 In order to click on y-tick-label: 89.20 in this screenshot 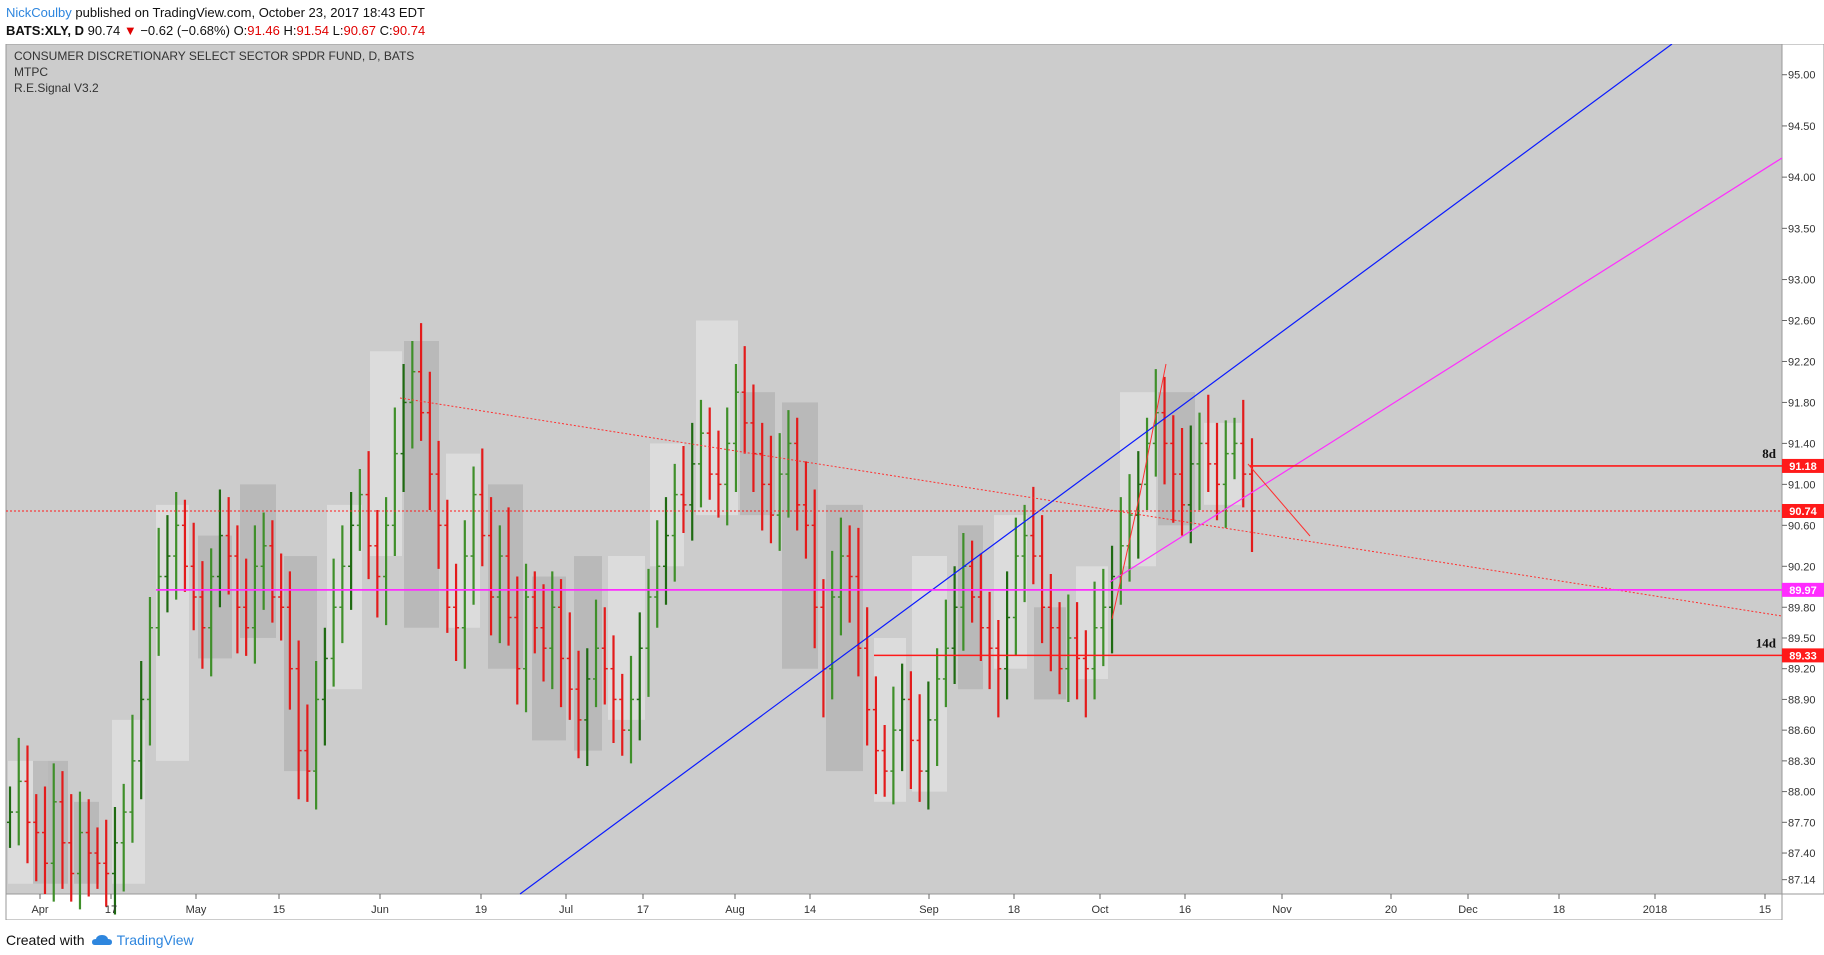, I will do `click(1802, 670)`.